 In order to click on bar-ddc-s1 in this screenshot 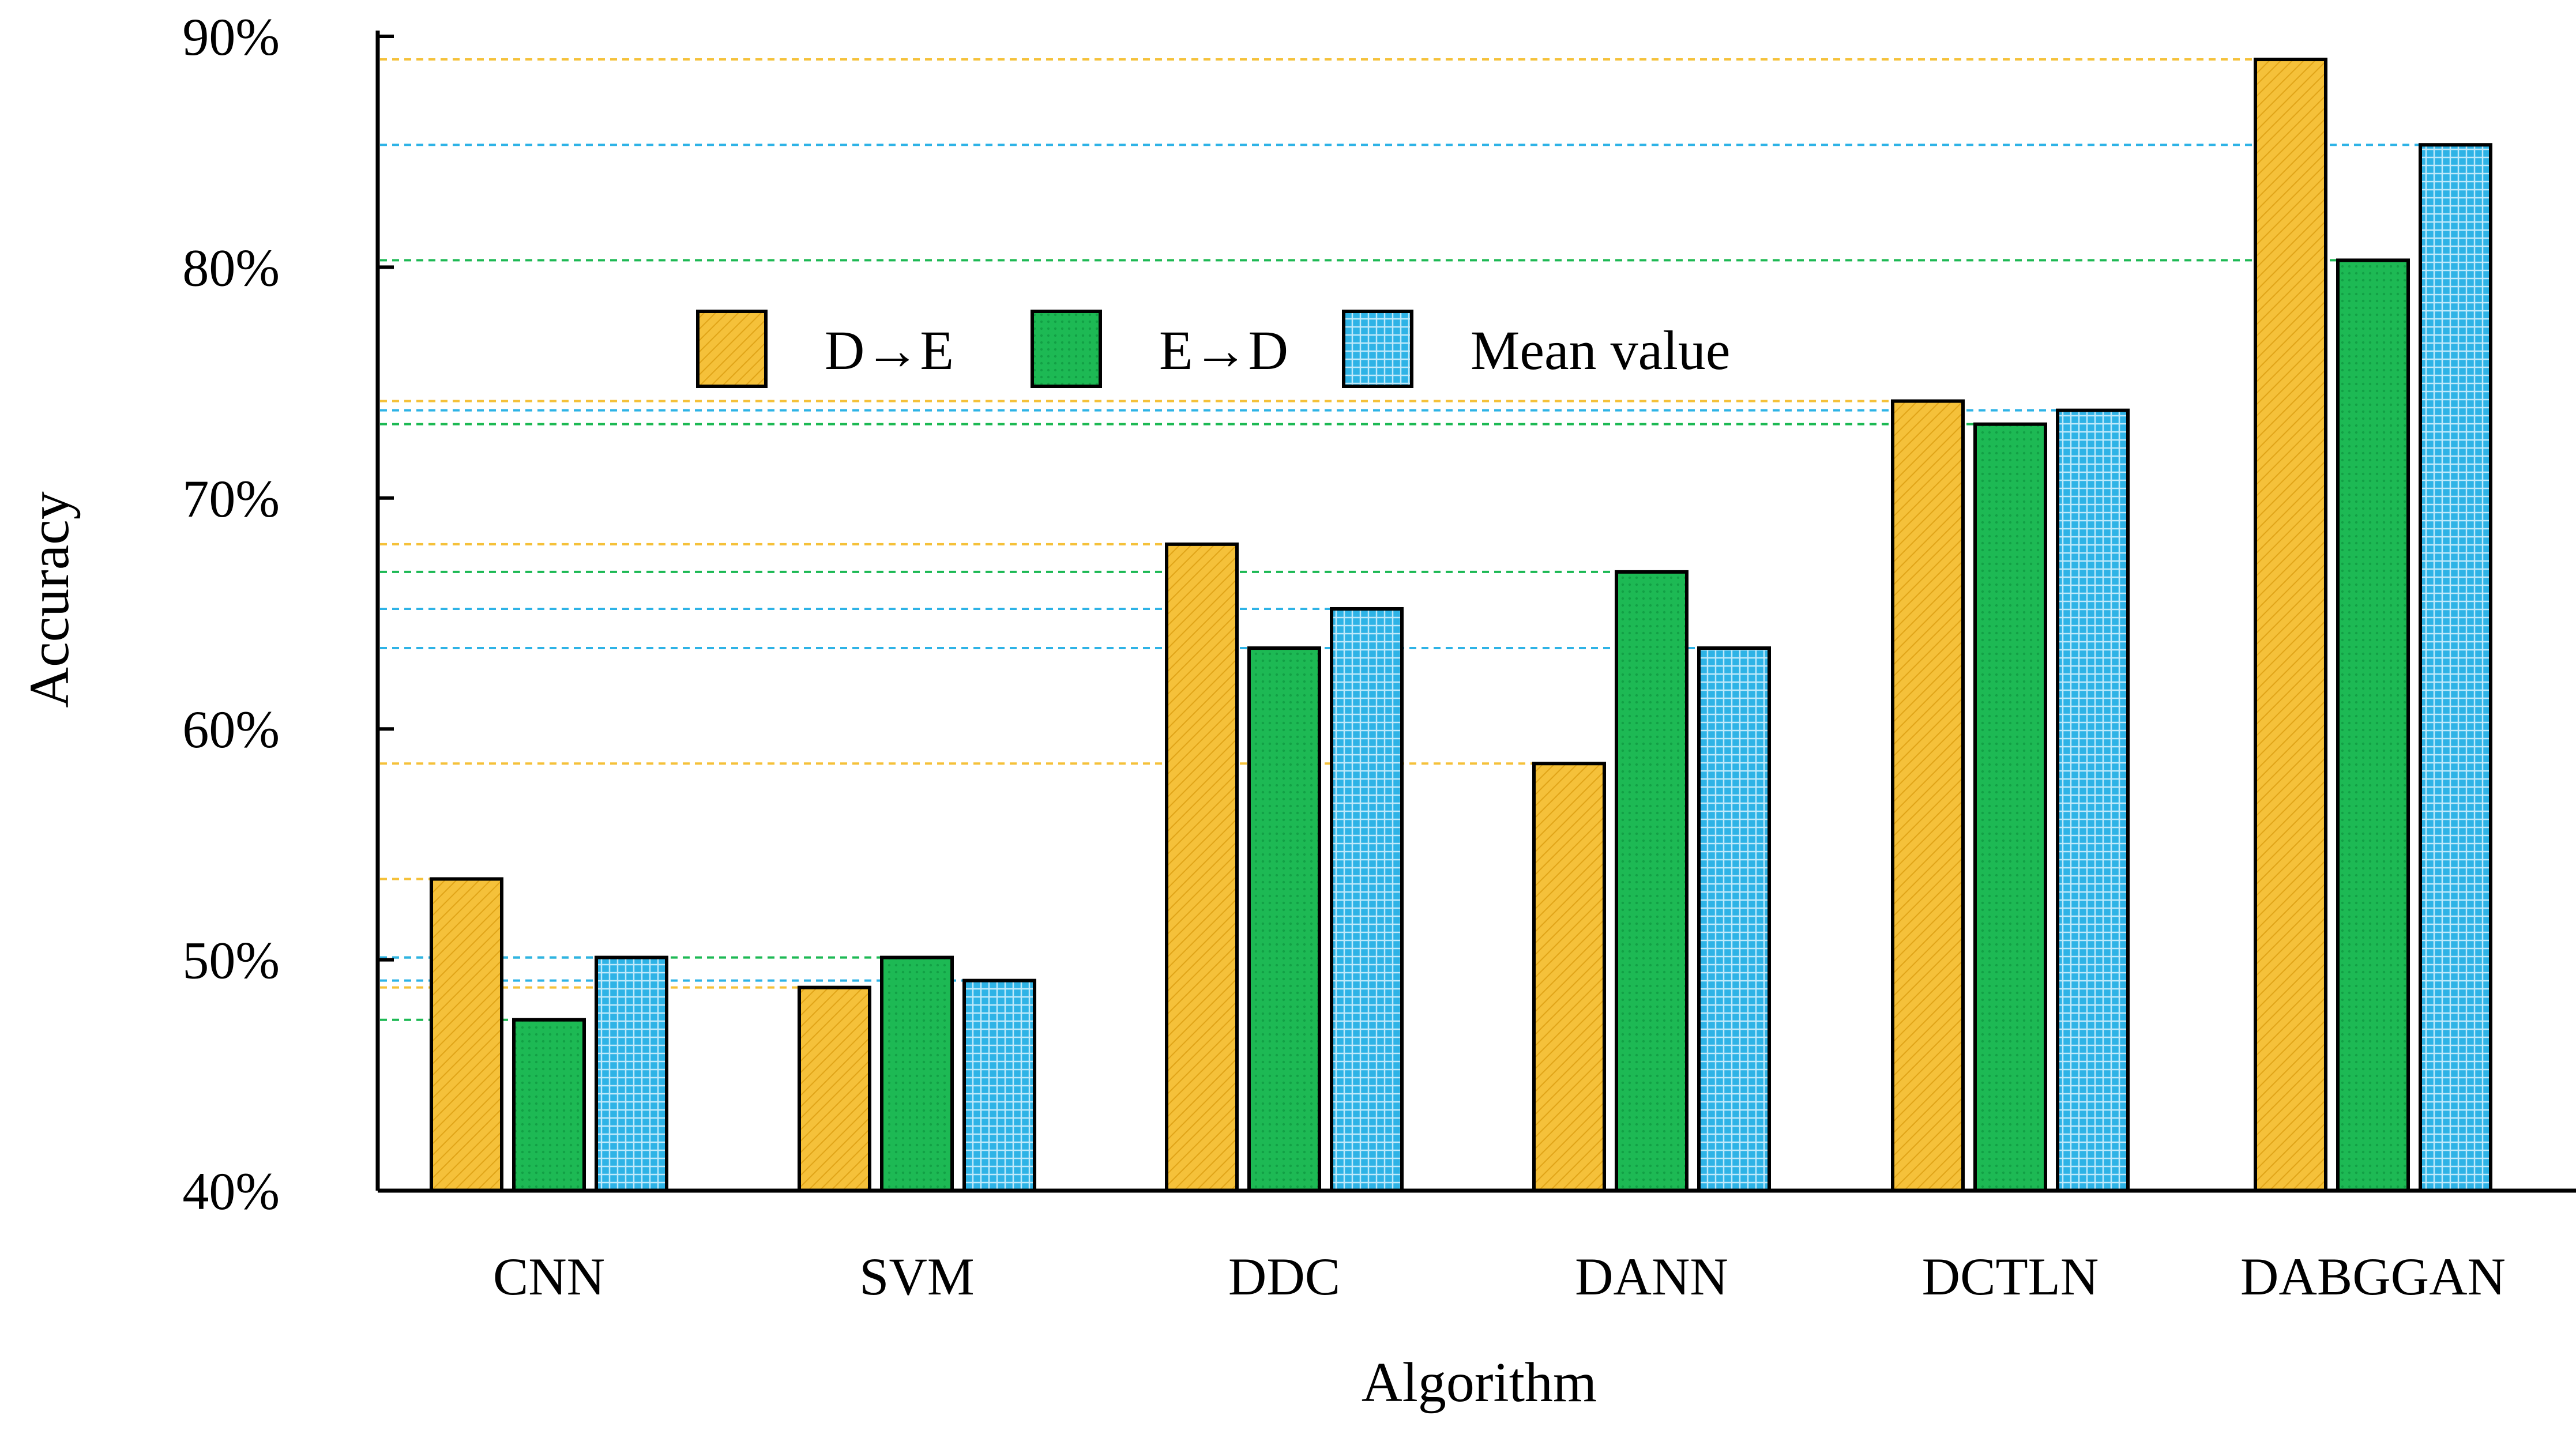, I will do `click(1284, 919)`.